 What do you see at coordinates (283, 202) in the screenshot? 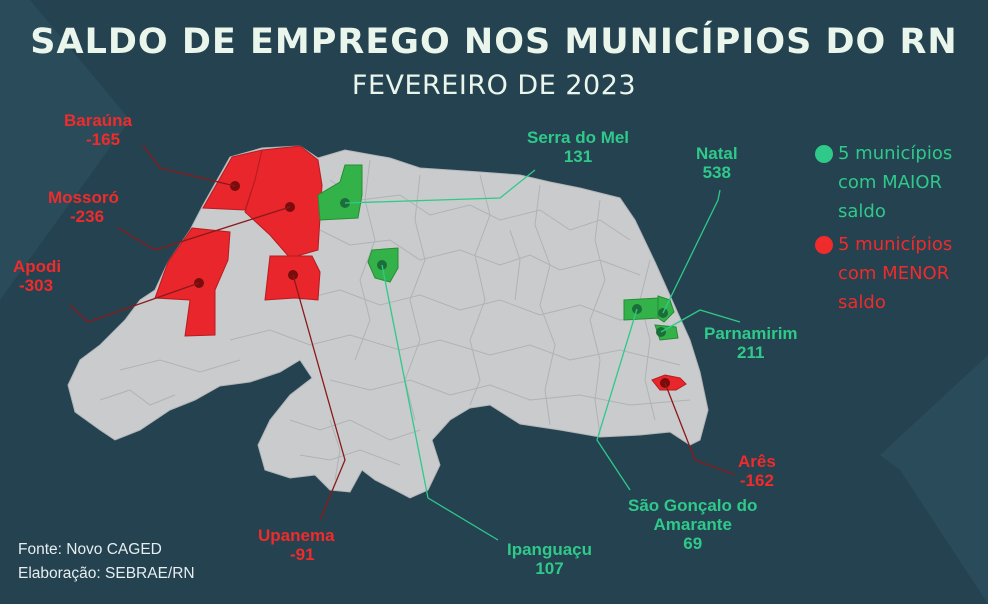
I see `mossoro-area` at bounding box center [283, 202].